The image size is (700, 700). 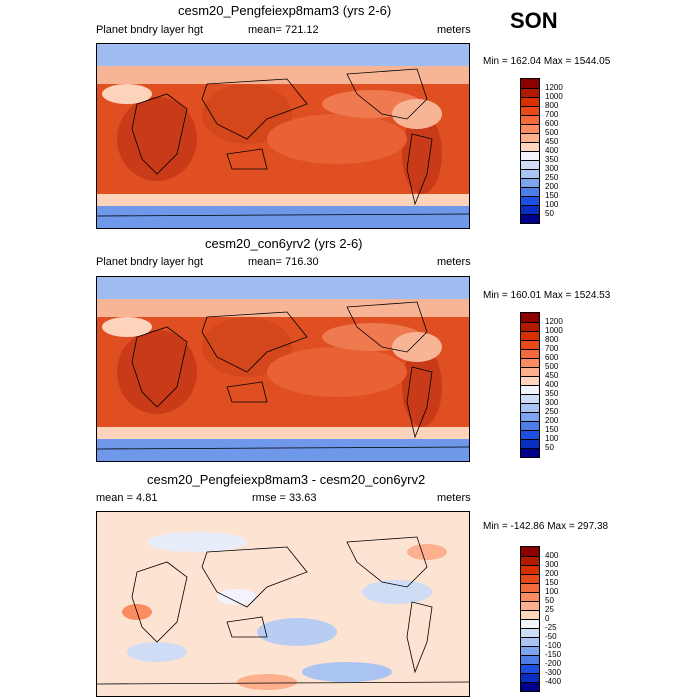 What do you see at coordinates (150, 30) in the screenshot?
I see `panel-1-variable-label: Planet bndry layer hgt` at bounding box center [150, 30].